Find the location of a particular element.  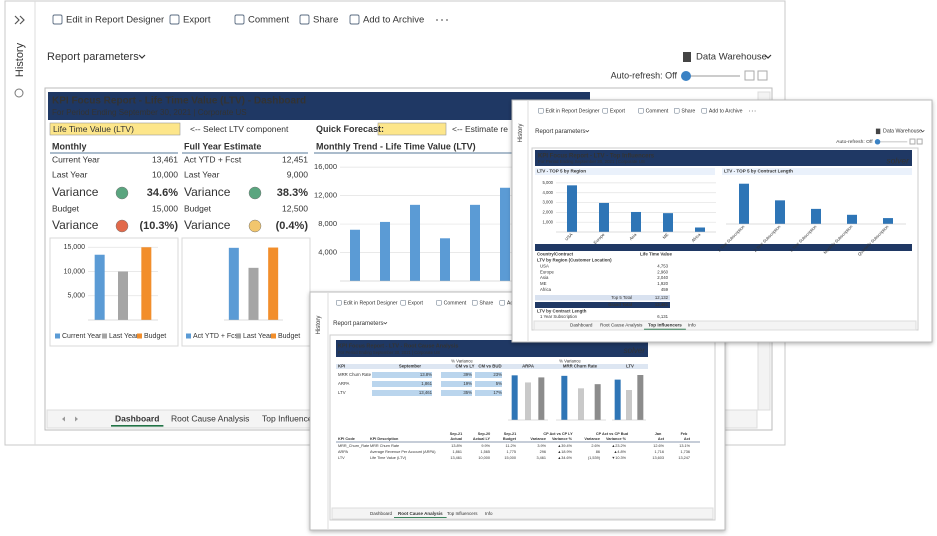

caret is located at coordinates (768, 56).